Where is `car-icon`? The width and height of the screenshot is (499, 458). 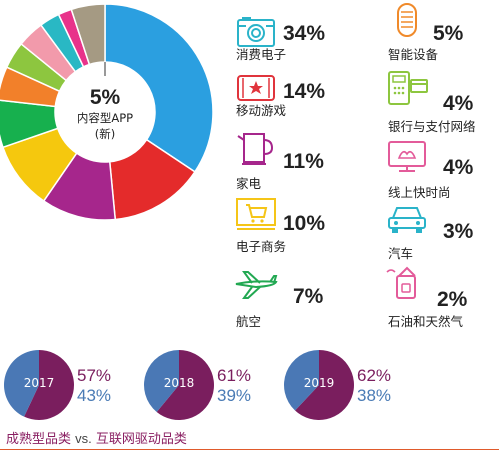
car-icon is located at coordinates (407, 220).